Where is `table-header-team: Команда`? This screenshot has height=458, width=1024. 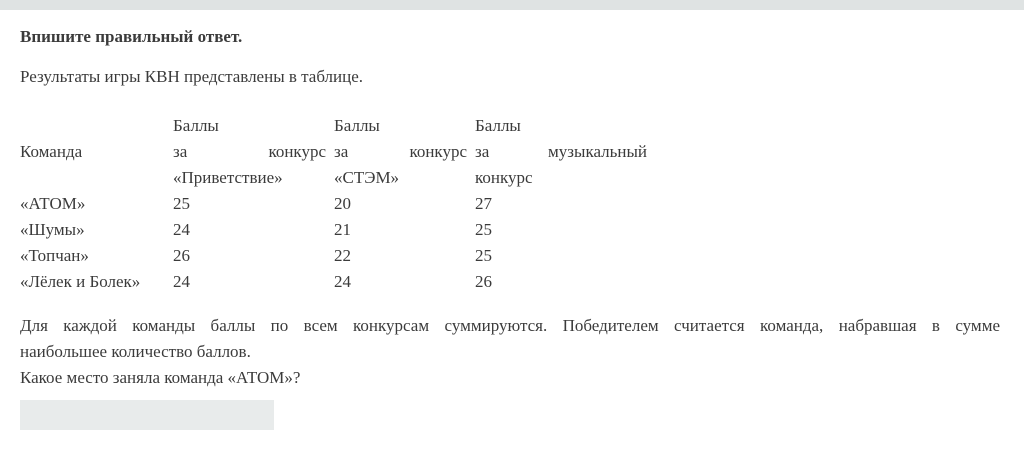 table-header-team: Команда is located at coordinates (51, 151).